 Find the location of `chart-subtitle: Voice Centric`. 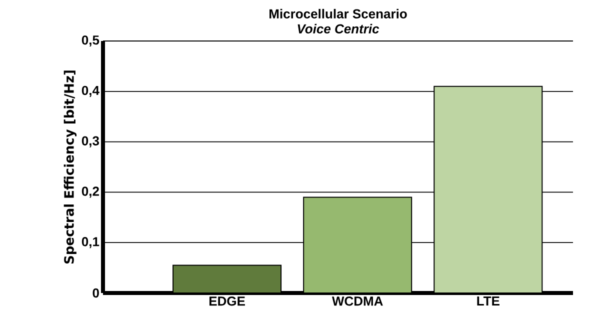

chart-subtitle: Voice Centric is located at coordinates (339, 29).